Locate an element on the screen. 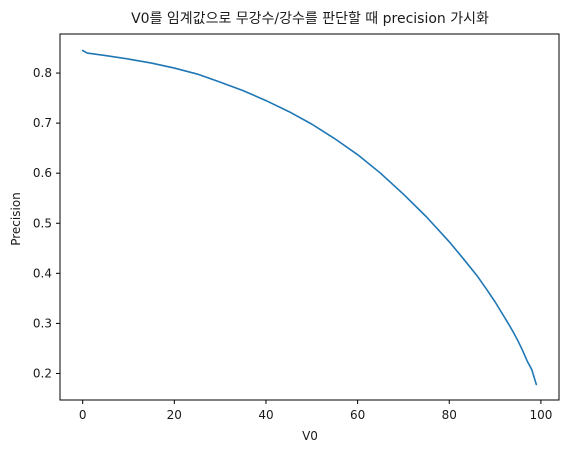 This screenshot has height=452, width=565. y-tick-label: 0.2 is located at coordinates (42, 373).